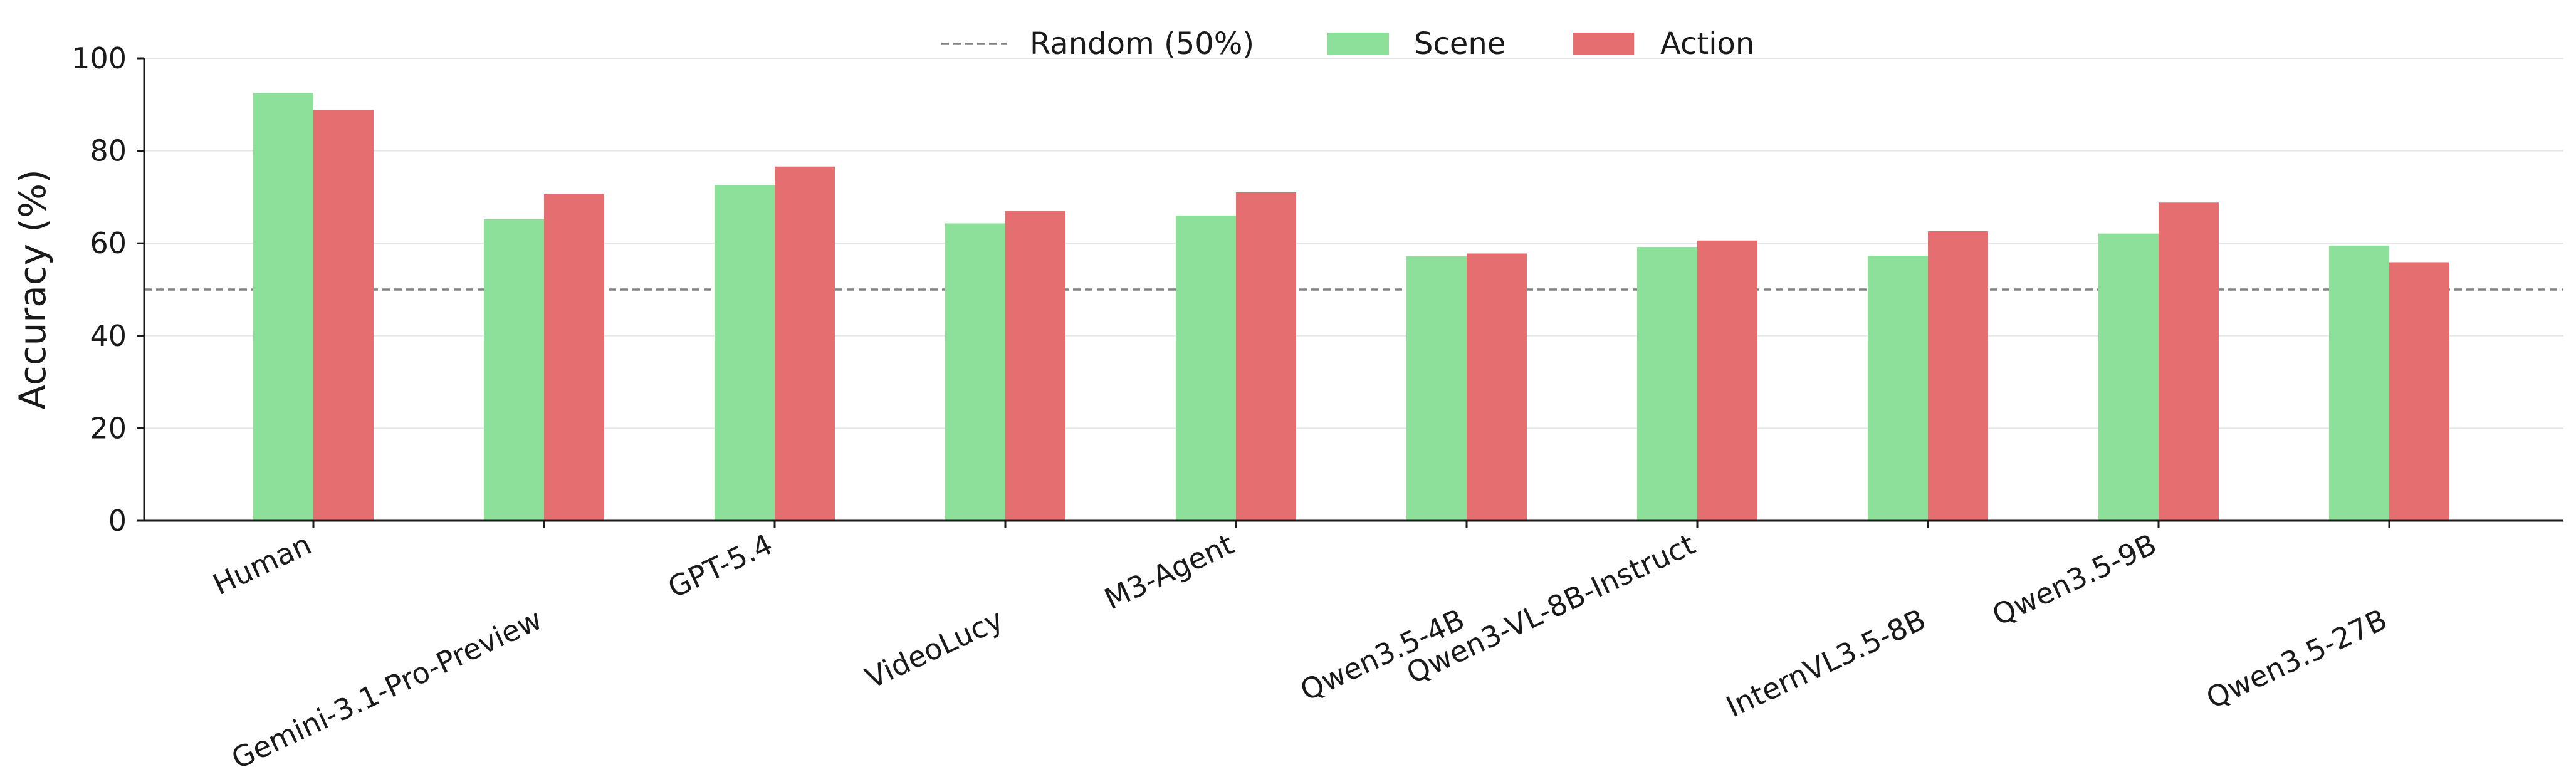 The width and height of the screenshot is (2576, 767). Describe the element at coordinates (719, 566) in the screenshot. I see `x-tick-label: GPT-5.4` at that location.